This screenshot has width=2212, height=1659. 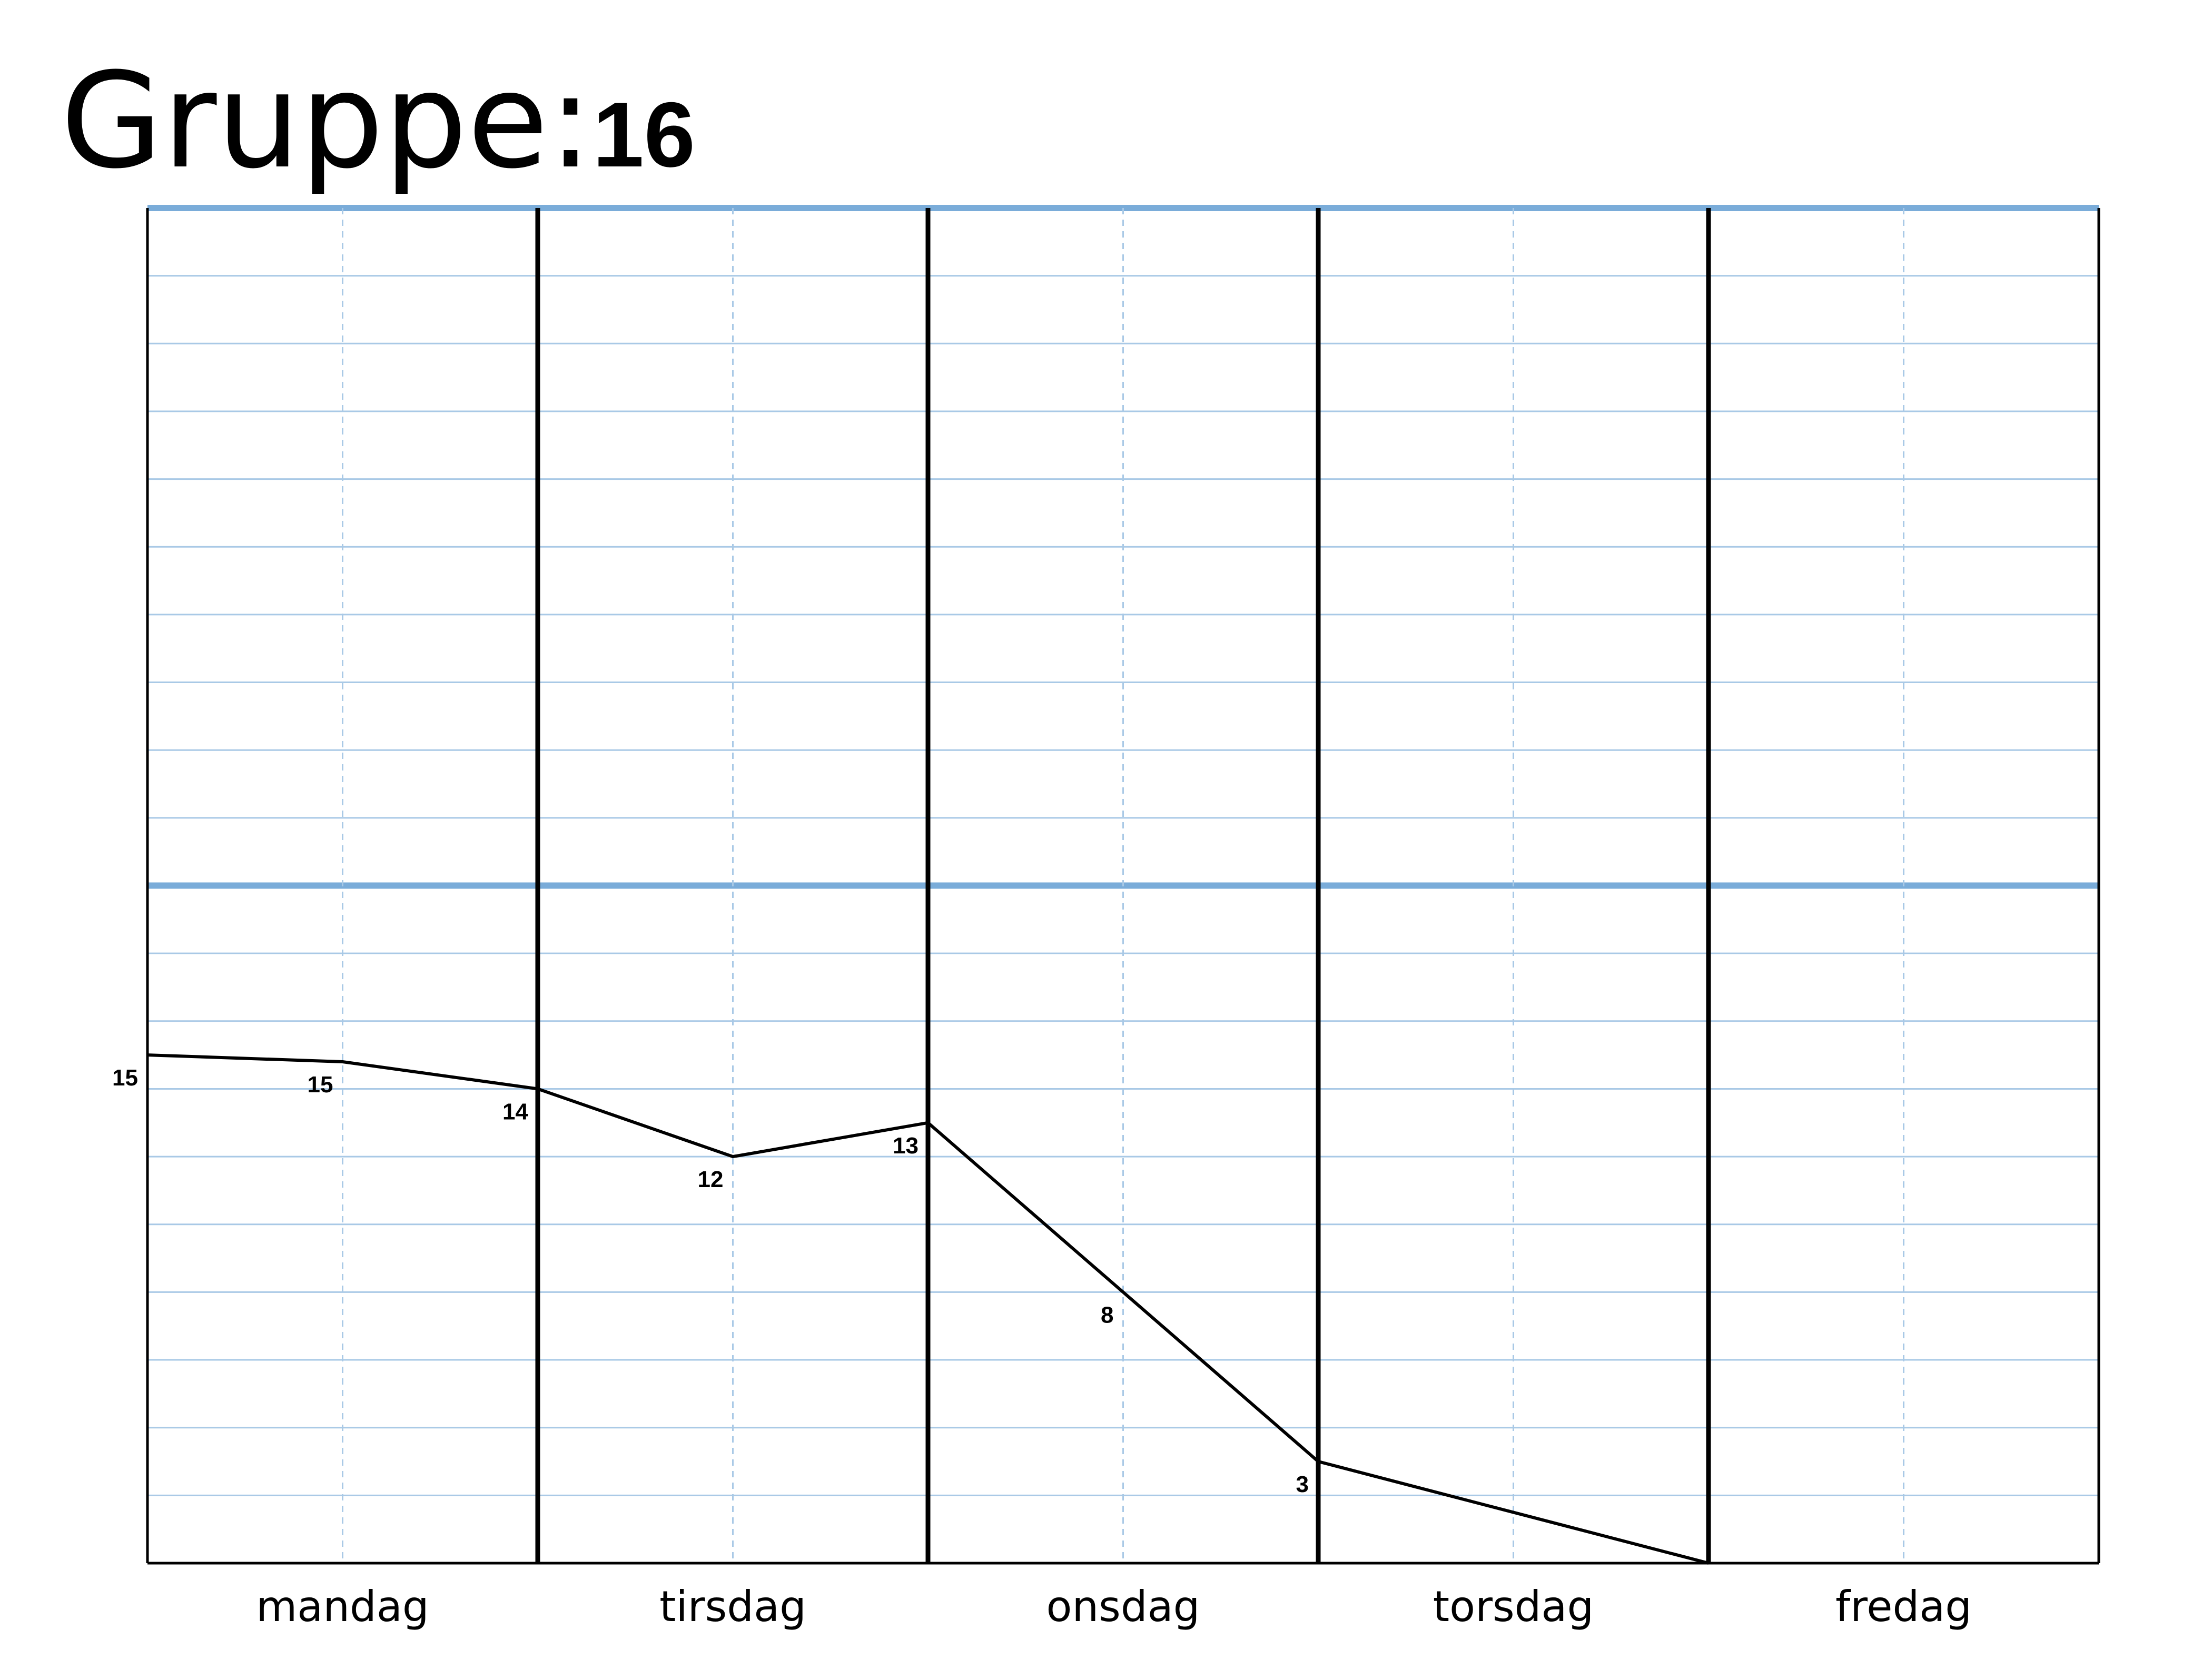 I want to click on x-tick-label: fredag, so click(x=1903, y=1606).